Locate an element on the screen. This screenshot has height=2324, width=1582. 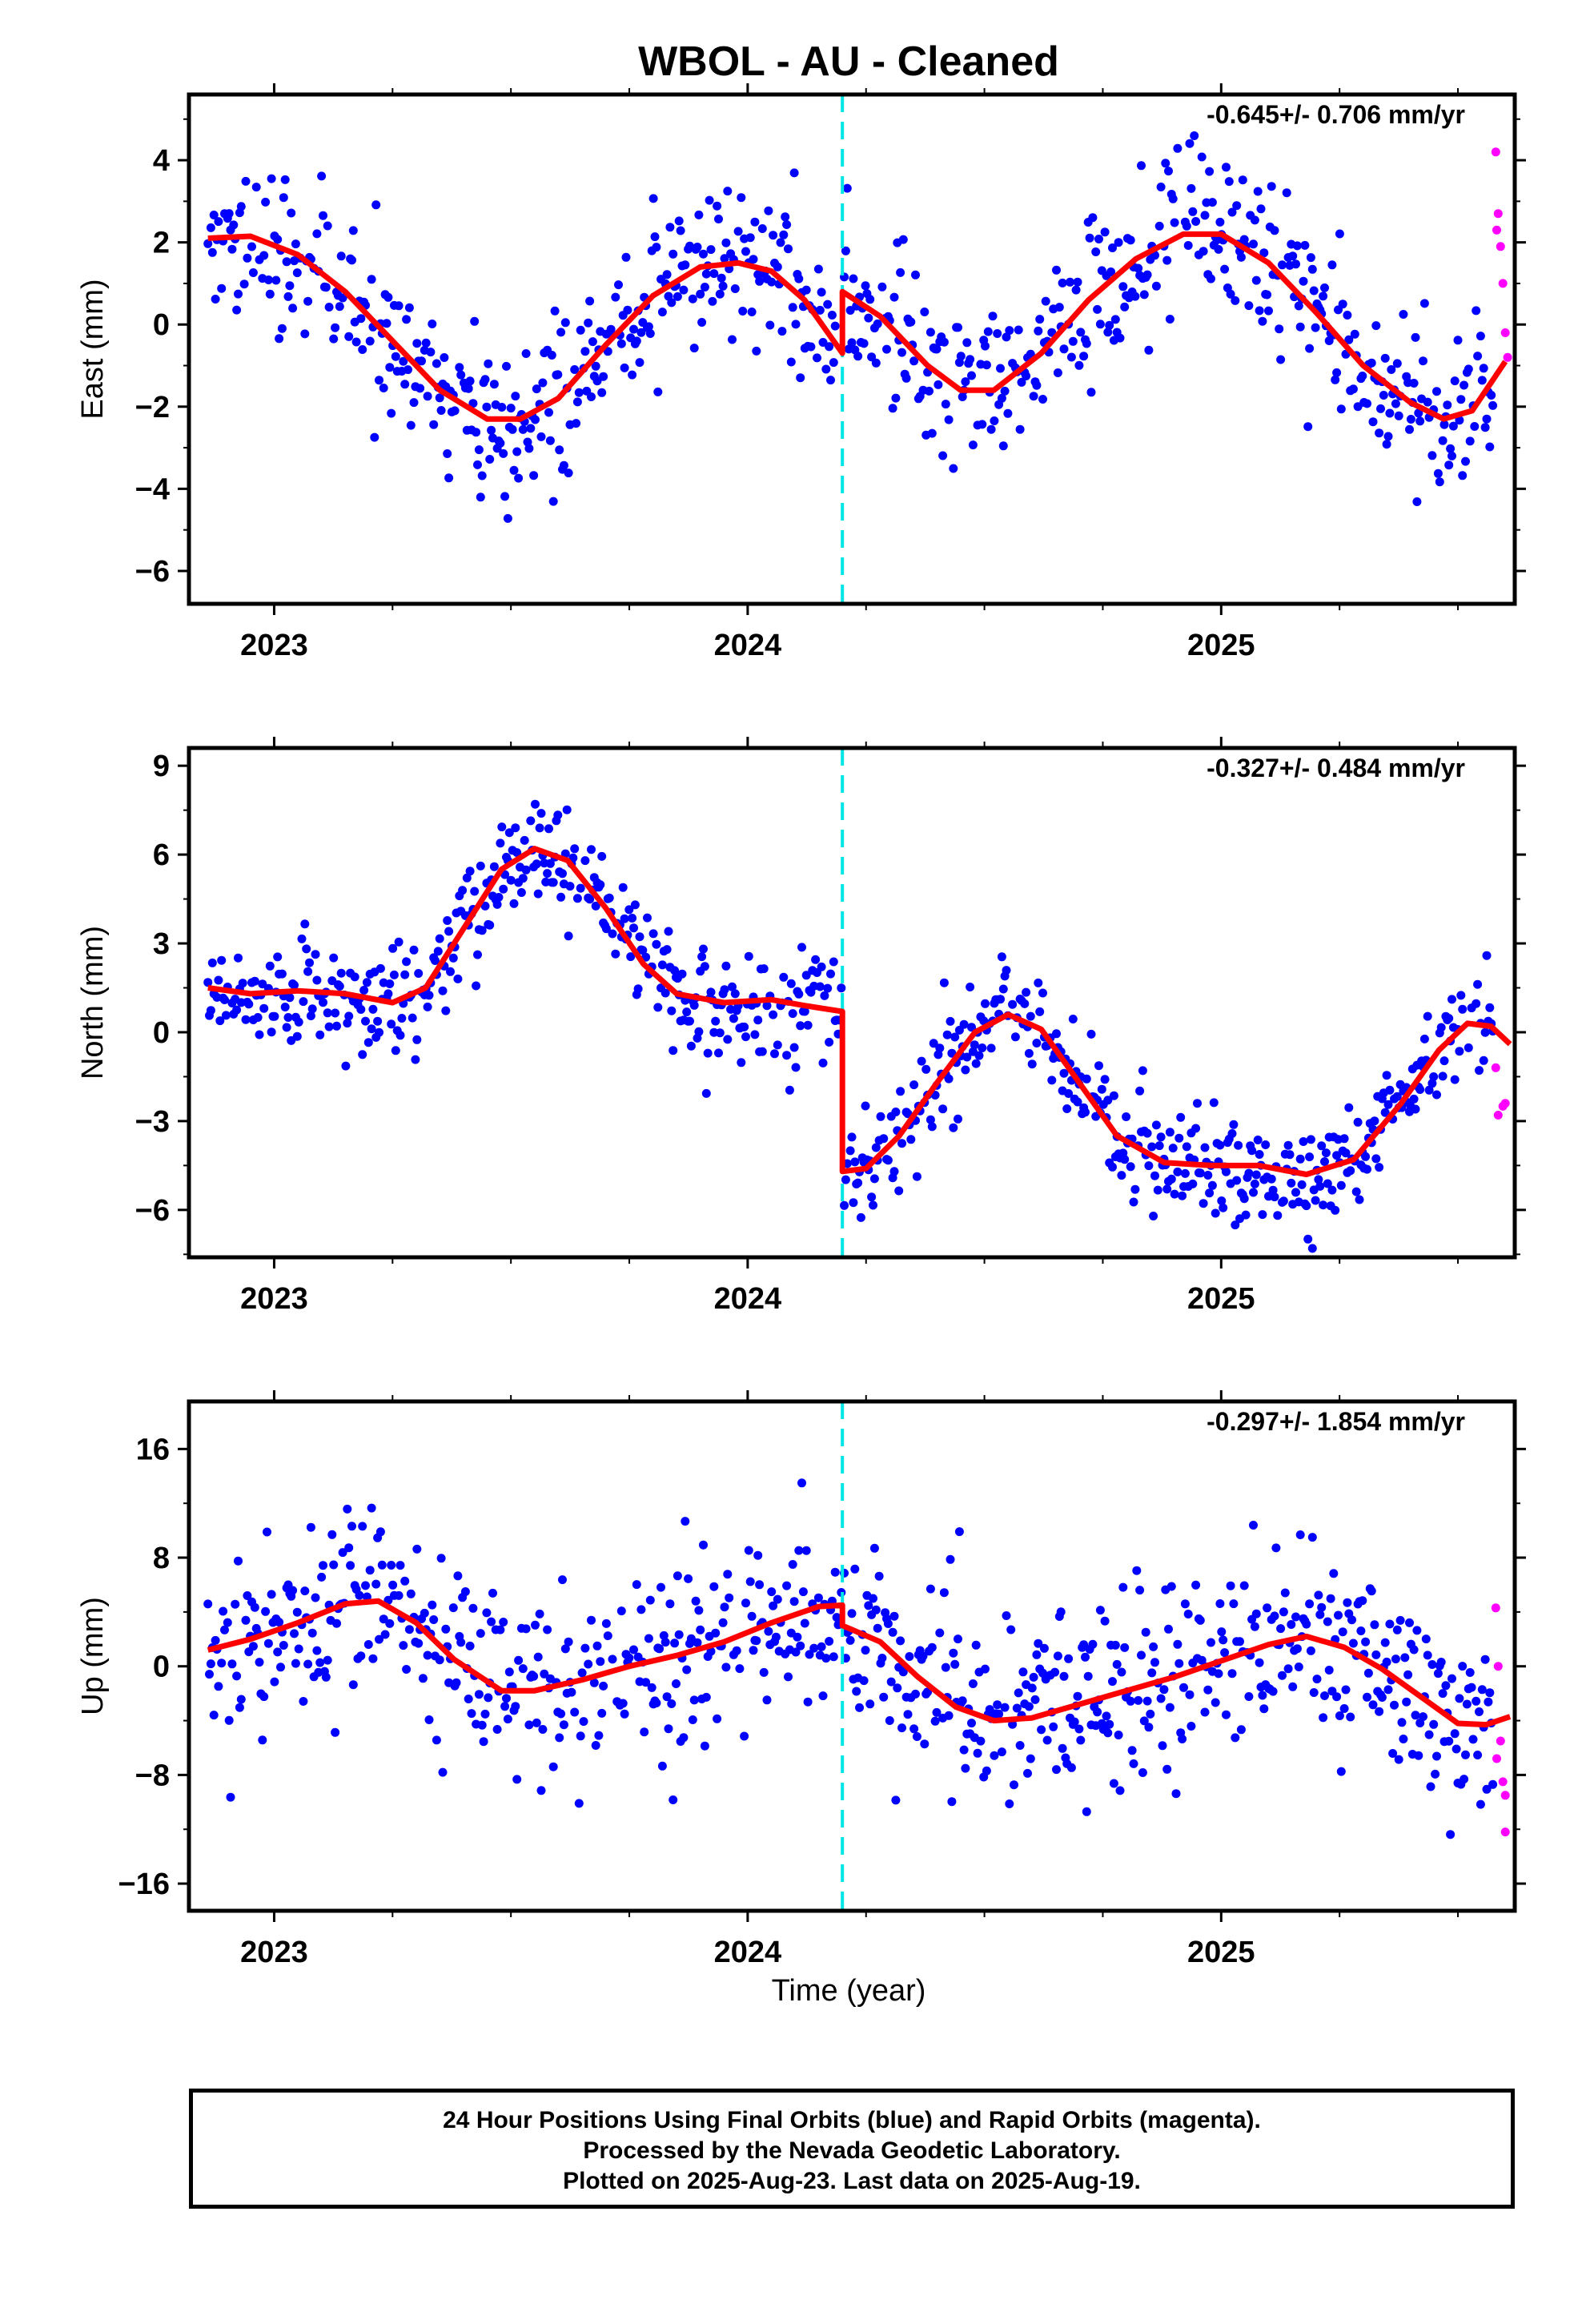
y-tick-label: 16 is located at coordinates (153, 1449).